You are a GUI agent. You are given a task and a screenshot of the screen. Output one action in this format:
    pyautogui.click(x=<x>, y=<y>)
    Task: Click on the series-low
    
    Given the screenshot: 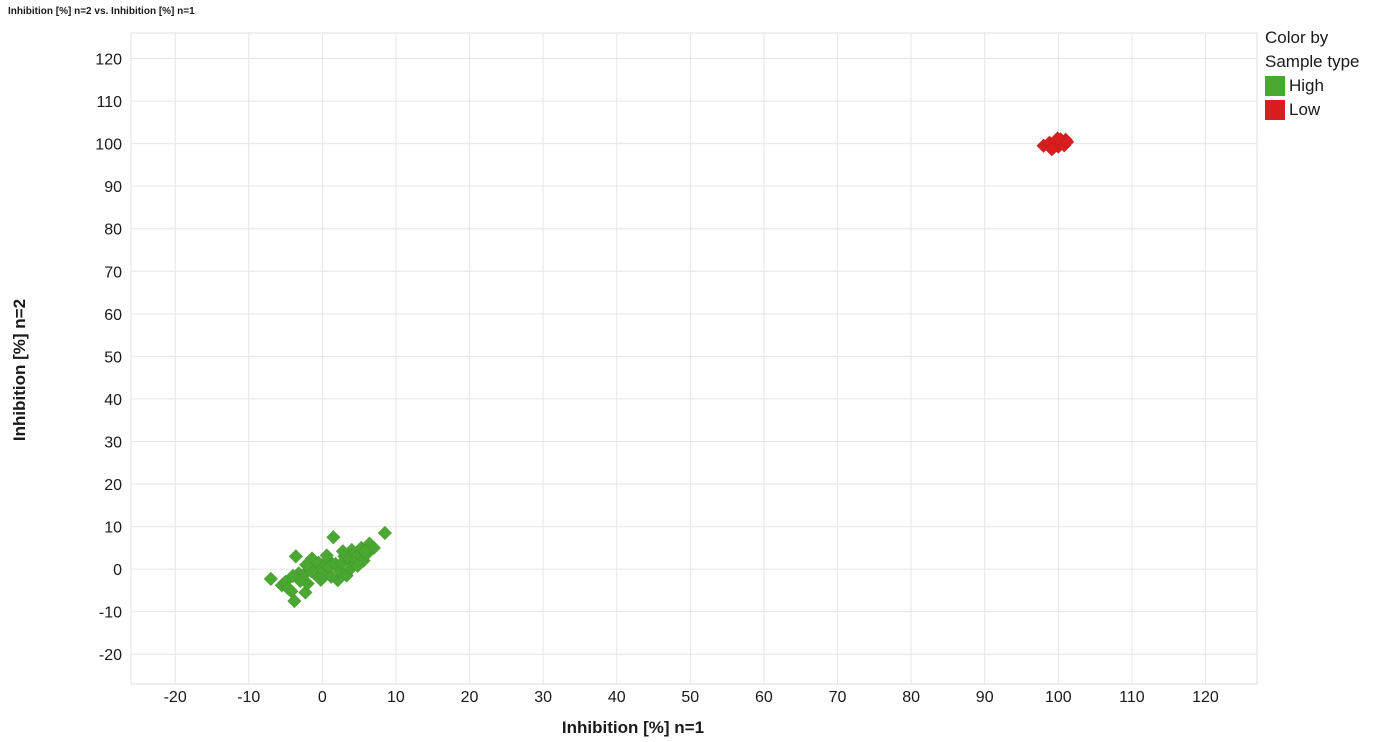 What is the action you would take?
    pyautogui.click(x=1055, y=144)
    